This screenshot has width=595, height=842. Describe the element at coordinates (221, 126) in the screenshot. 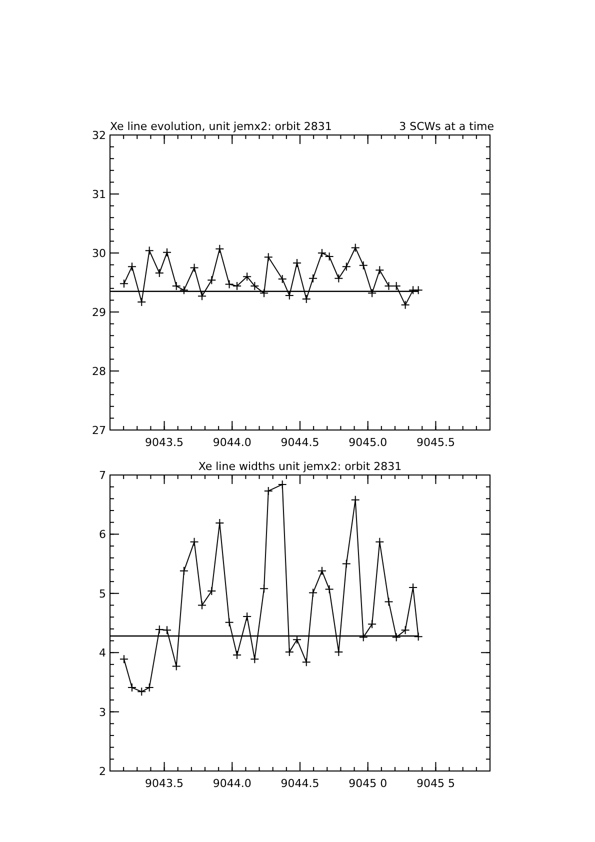

I see `chart-title: Xe line evolution, unit jemx2: orbit 2831` at that location.